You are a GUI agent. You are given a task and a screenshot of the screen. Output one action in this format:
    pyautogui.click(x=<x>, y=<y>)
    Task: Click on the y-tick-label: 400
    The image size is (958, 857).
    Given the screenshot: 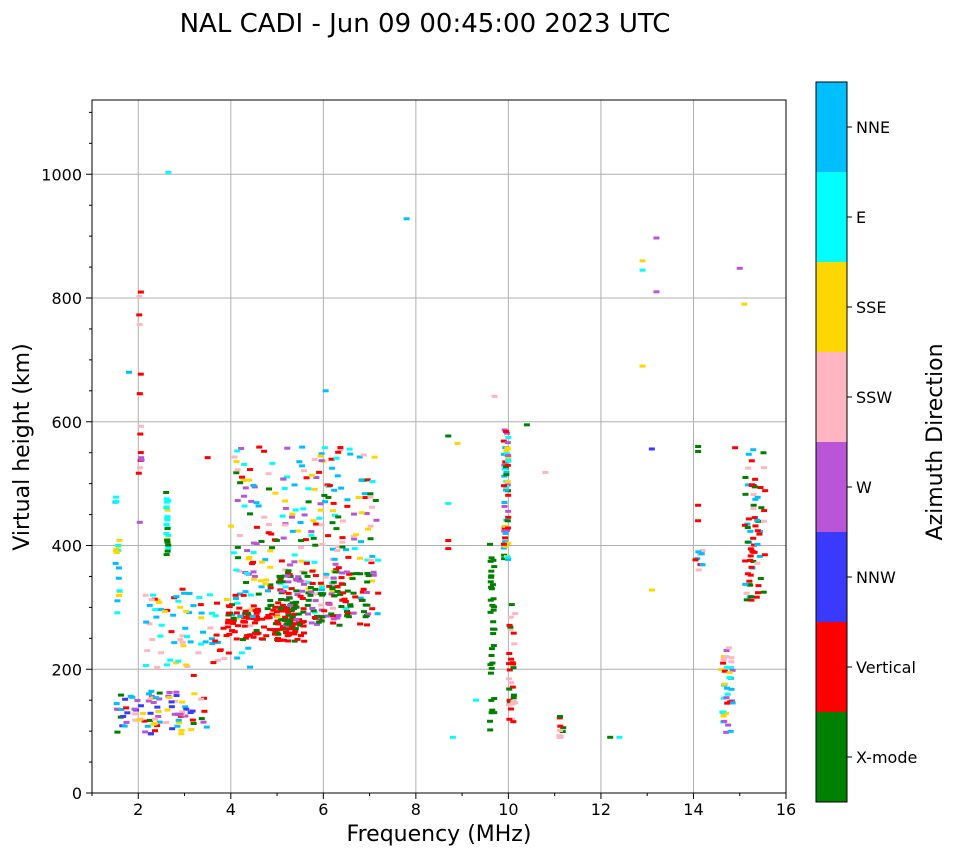 What is the action you would take?
    pyautogui.click(x=66, y=546)
    